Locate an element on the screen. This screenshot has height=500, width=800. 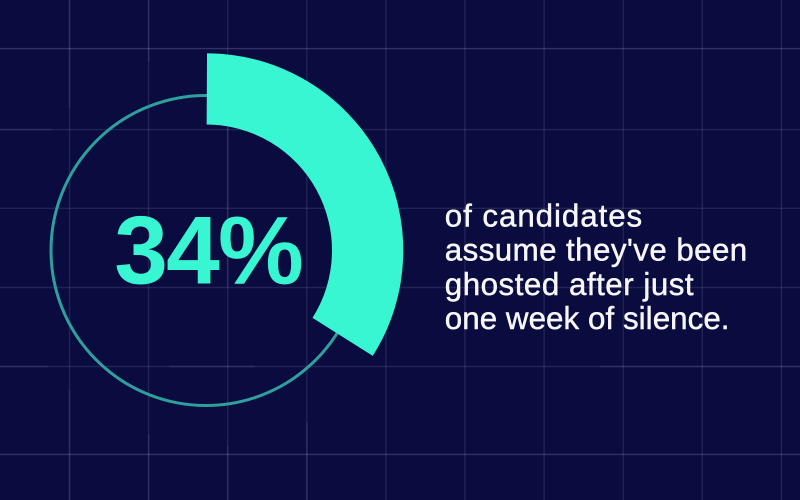
svg-text: 34% is located at coordinates (208, 251).